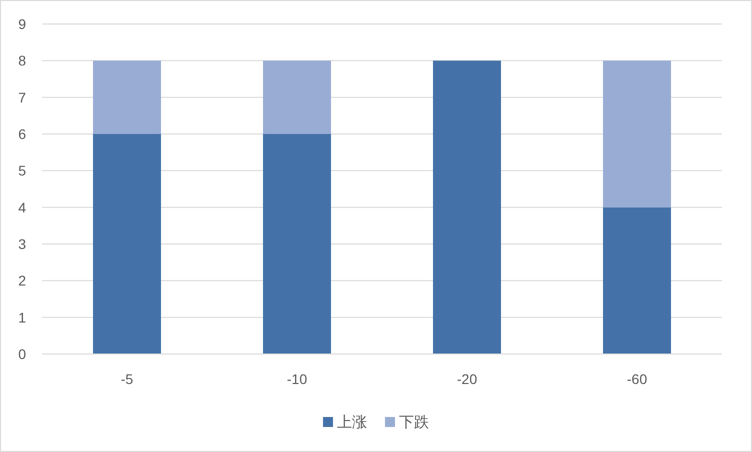 The width and height of the screenshot is (752, 452). What do you see at coordinates (22, 97) in the screenshot?
I see `y-tick-label: 7` at bounding box center [22, 97].